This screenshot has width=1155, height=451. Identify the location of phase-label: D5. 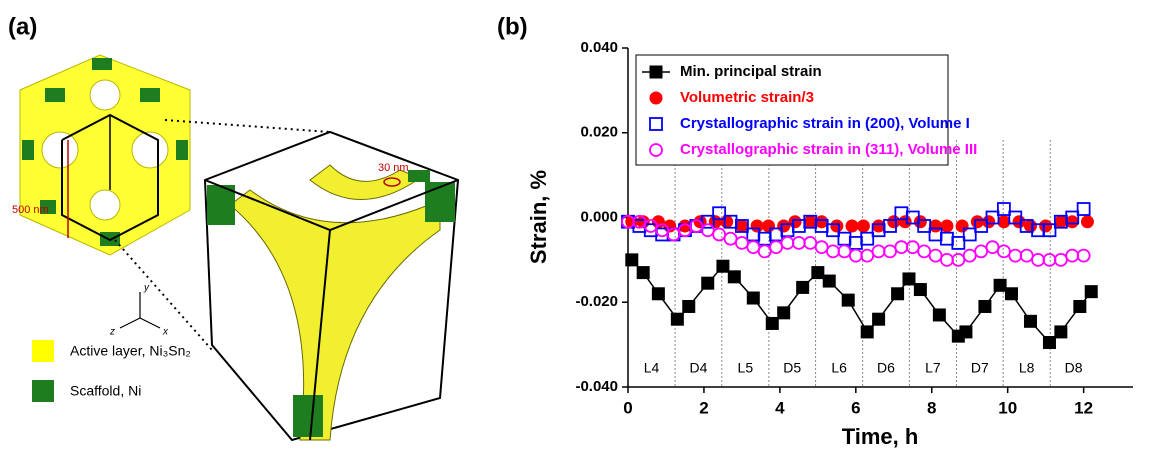
(792, 368).